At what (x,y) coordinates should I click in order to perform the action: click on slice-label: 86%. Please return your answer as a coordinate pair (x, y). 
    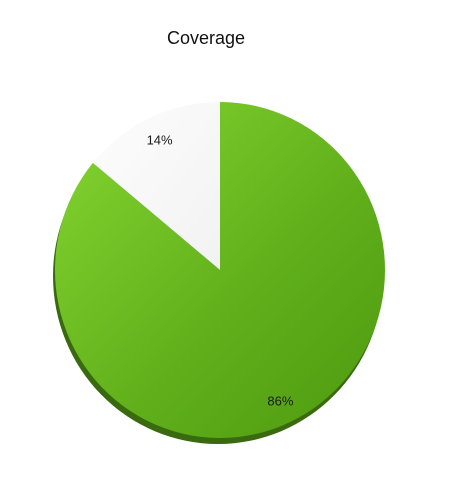
    Looking at the image, I should click on (280, 401).